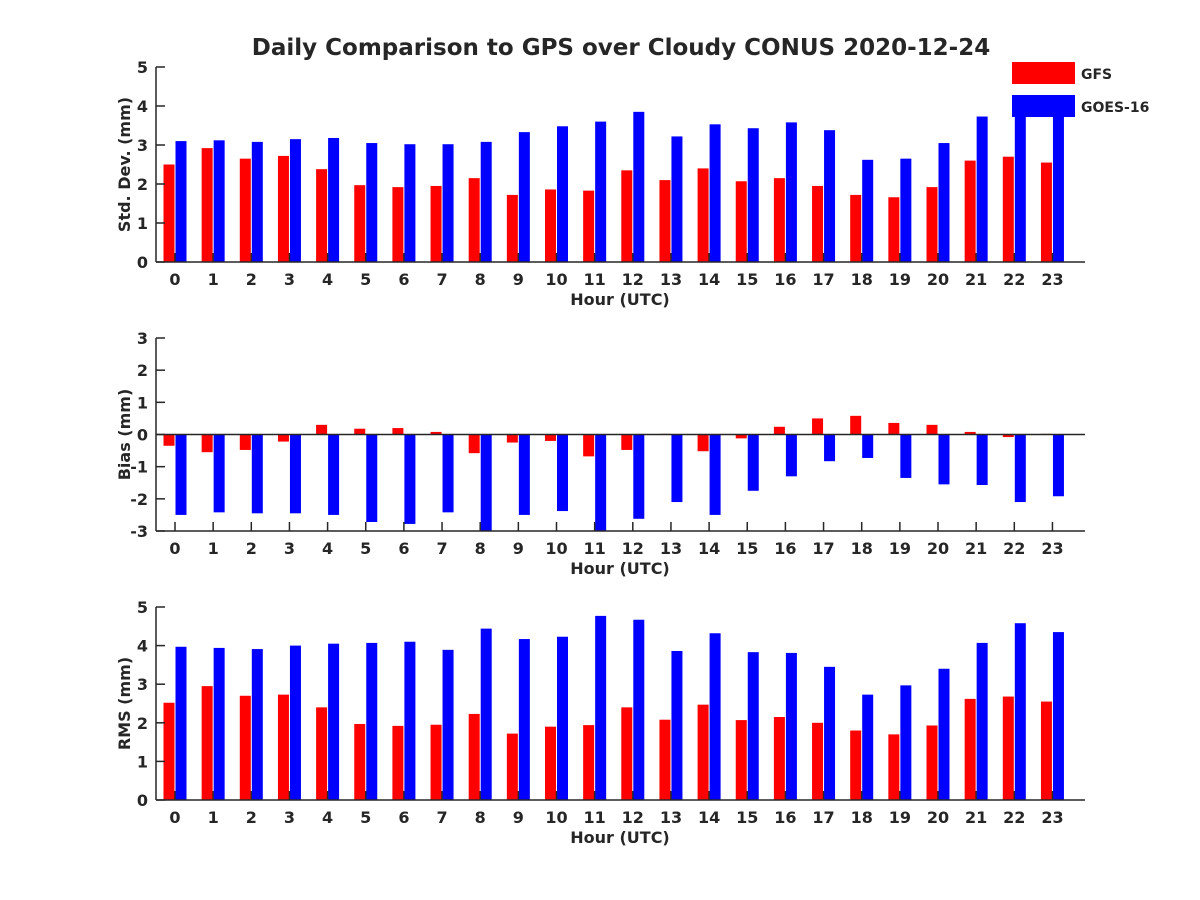 Image resolution: width=1200 pixels, height=900 pixels. Describe the element at coordinates (142, 800) in the screenshot. I see `y-tick-label: 0` at that location.